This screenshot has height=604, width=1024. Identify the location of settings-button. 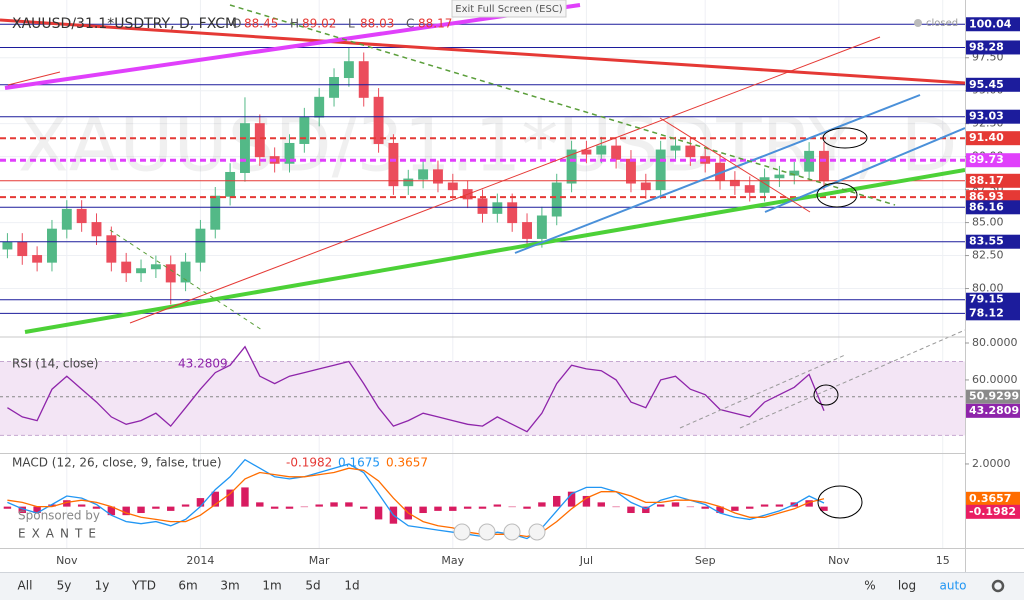
(998, 586).